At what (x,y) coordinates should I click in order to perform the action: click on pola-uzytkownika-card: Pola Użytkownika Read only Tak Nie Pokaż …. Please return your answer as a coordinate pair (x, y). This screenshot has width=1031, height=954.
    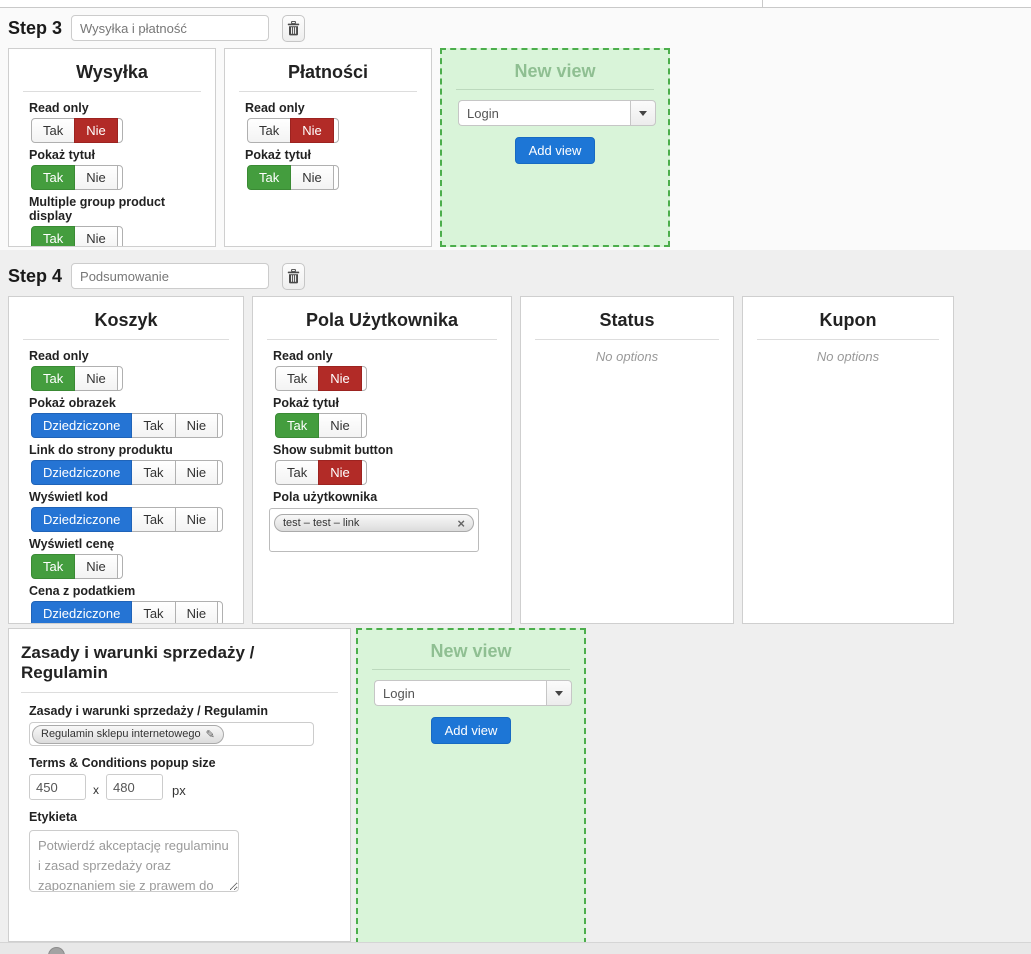
    Looking at the image, I should click on (382, 460).